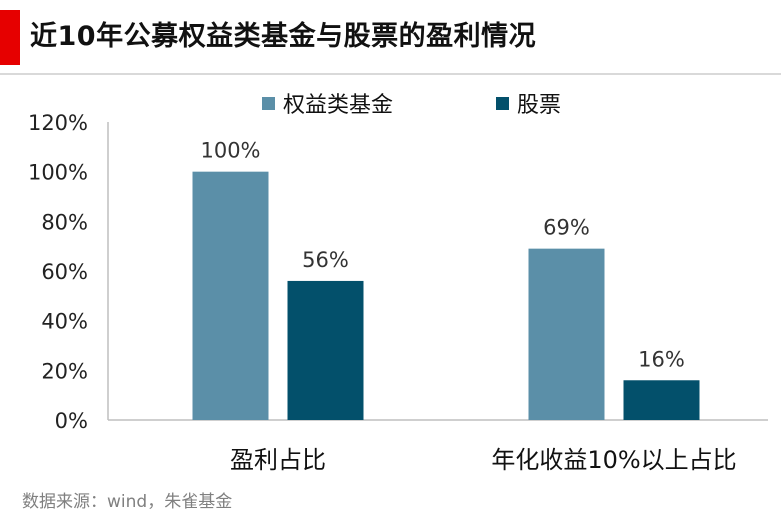 This screenshot has height=516, width=781. I want to click on data-label: 16%, so click(661, 359).